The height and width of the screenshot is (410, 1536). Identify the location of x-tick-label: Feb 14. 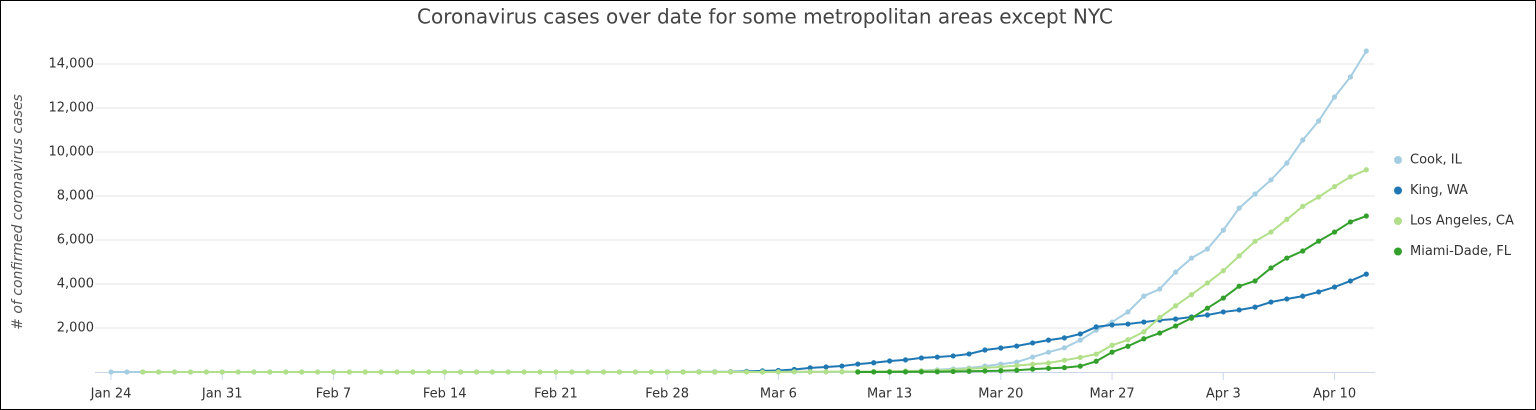
(445, 394).